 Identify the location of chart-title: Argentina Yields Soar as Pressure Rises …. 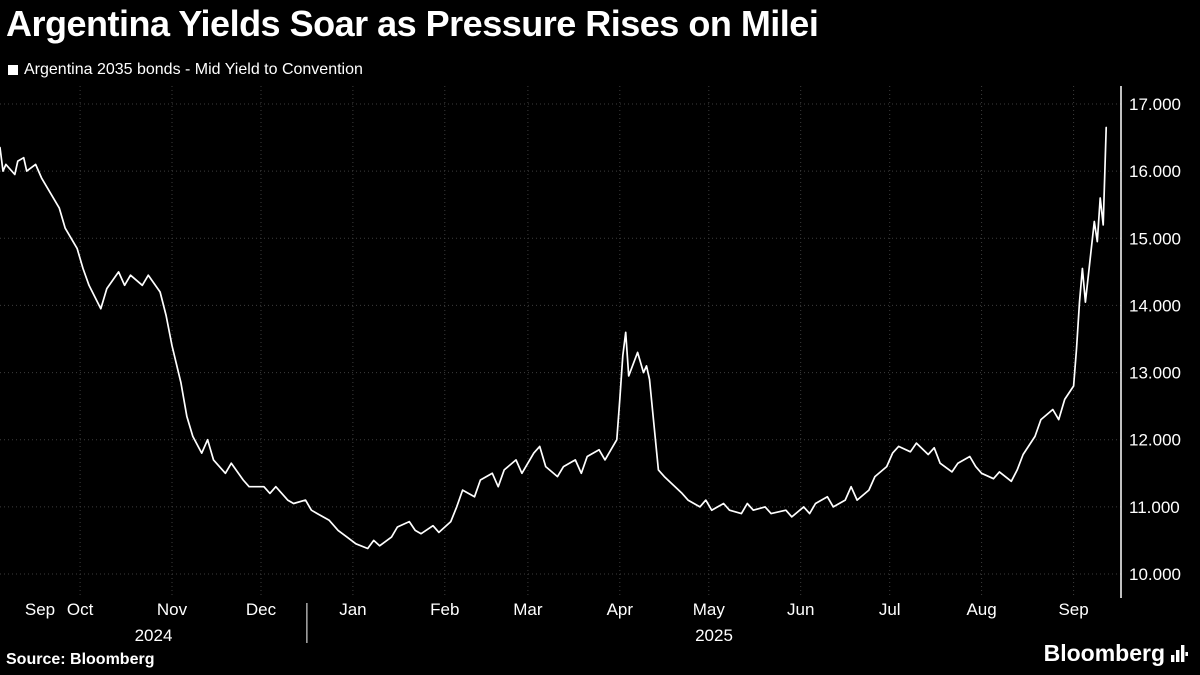
(412, 23).